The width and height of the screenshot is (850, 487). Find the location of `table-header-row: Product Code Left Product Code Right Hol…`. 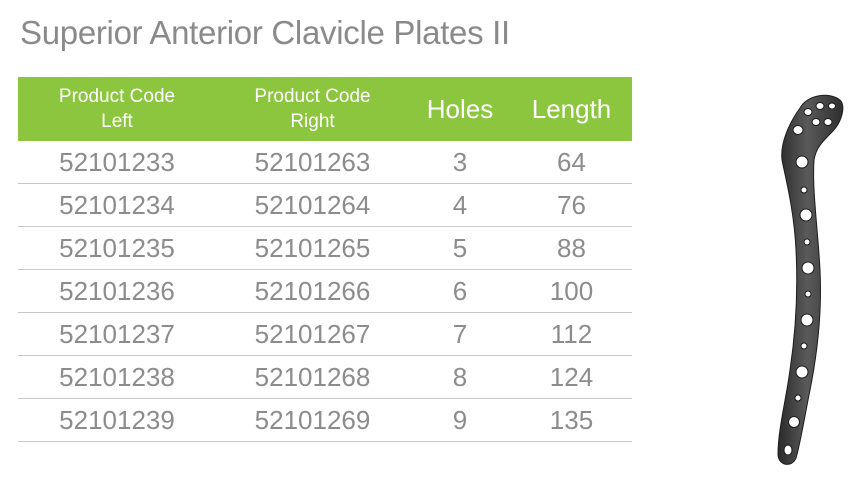

table-header-row: Product Code Left Product Code Right Hol… is located at coordinates (325, 109).